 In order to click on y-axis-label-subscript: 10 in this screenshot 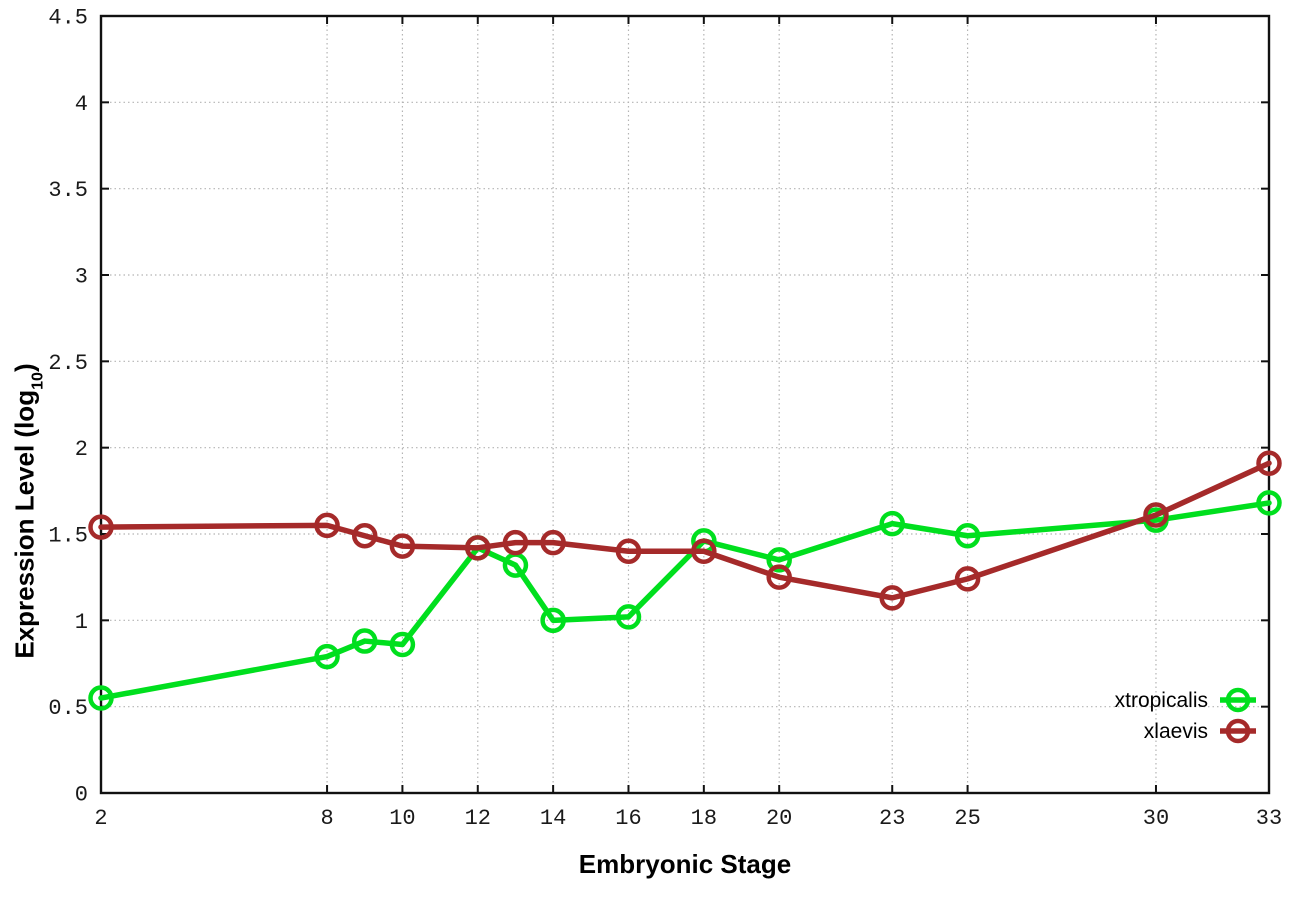, I will do `click(37, 381)`.